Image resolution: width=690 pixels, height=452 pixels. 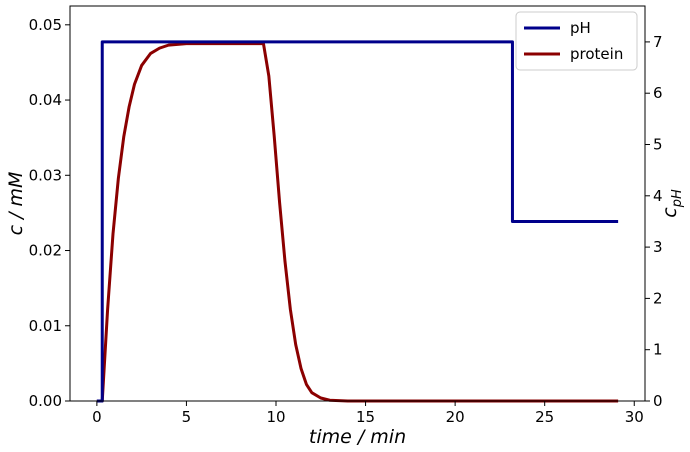 I want to click on y-right-tick-label: 1, so click(x=658, y=350).